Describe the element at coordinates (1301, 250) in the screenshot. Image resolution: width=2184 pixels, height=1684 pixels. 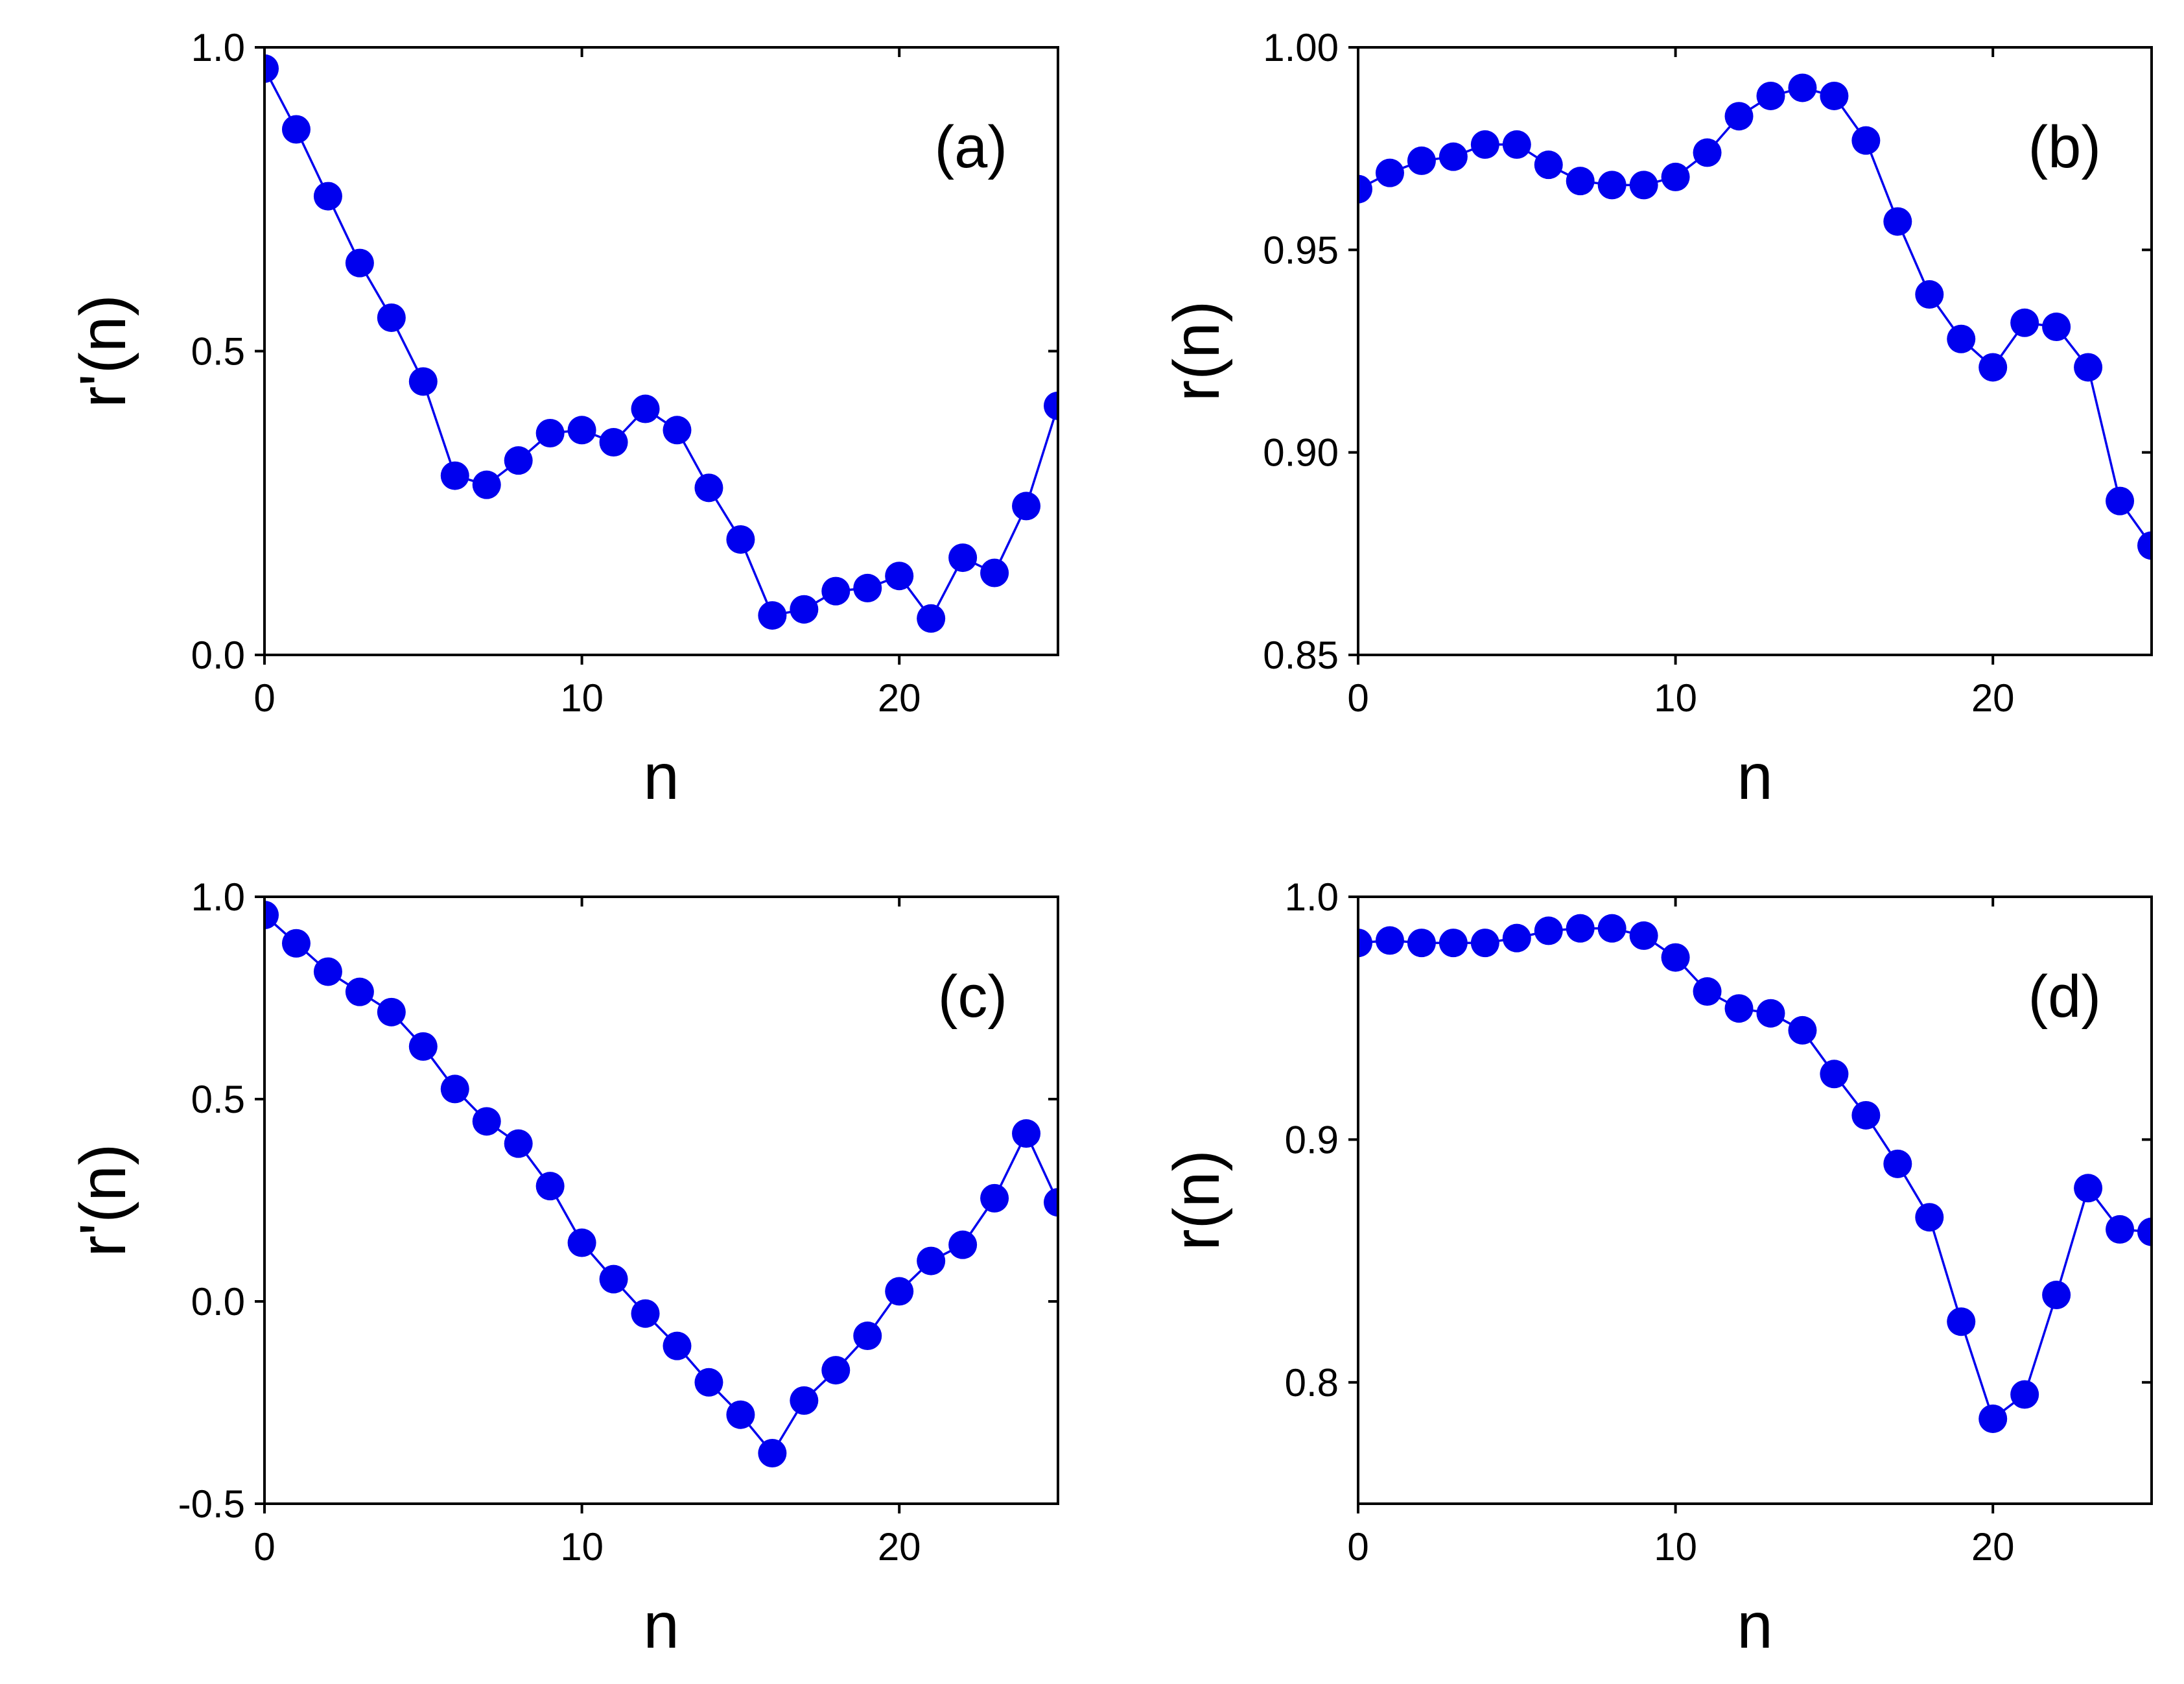
I see `y-tick-label: 0.95` at that location.